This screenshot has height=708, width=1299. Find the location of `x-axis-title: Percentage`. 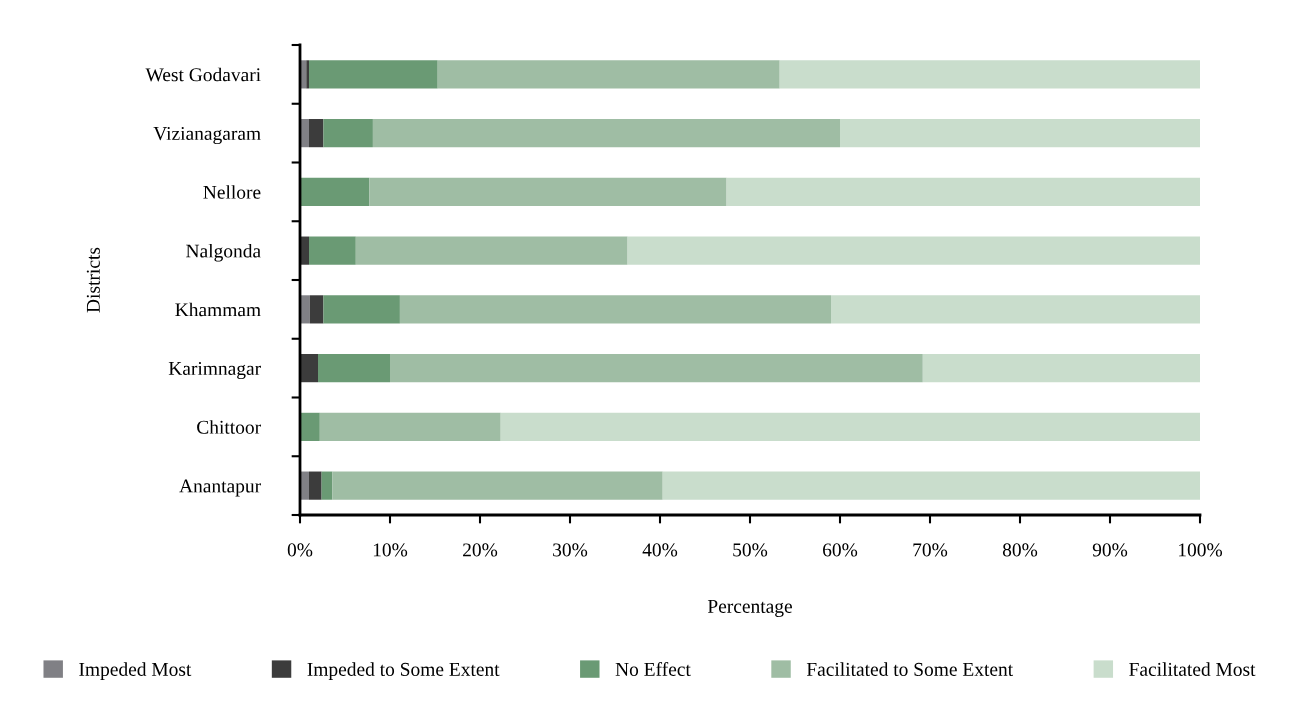

x-axis-title: Percentage is located at coordinates (749, 608).